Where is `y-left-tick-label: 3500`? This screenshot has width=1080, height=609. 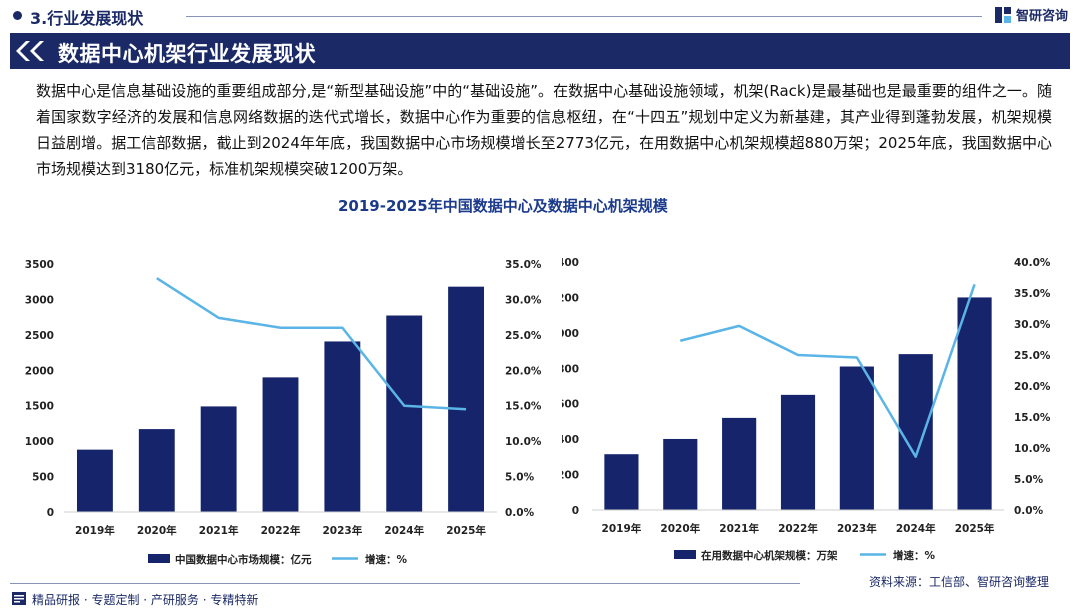 y-left-tick-label: 3500 is located at coordinates (39, 265).